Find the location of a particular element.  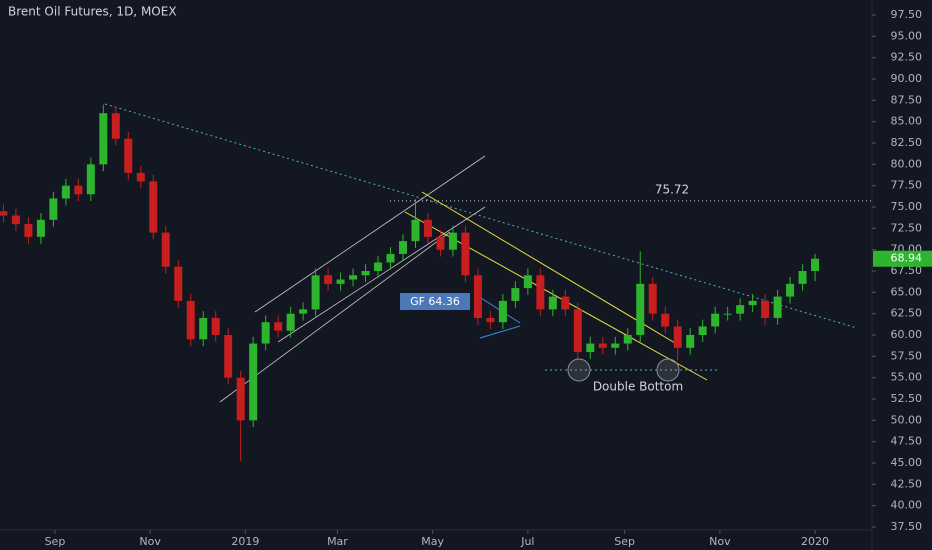

level-label: 75.72 is located at coordinates (672, 189).